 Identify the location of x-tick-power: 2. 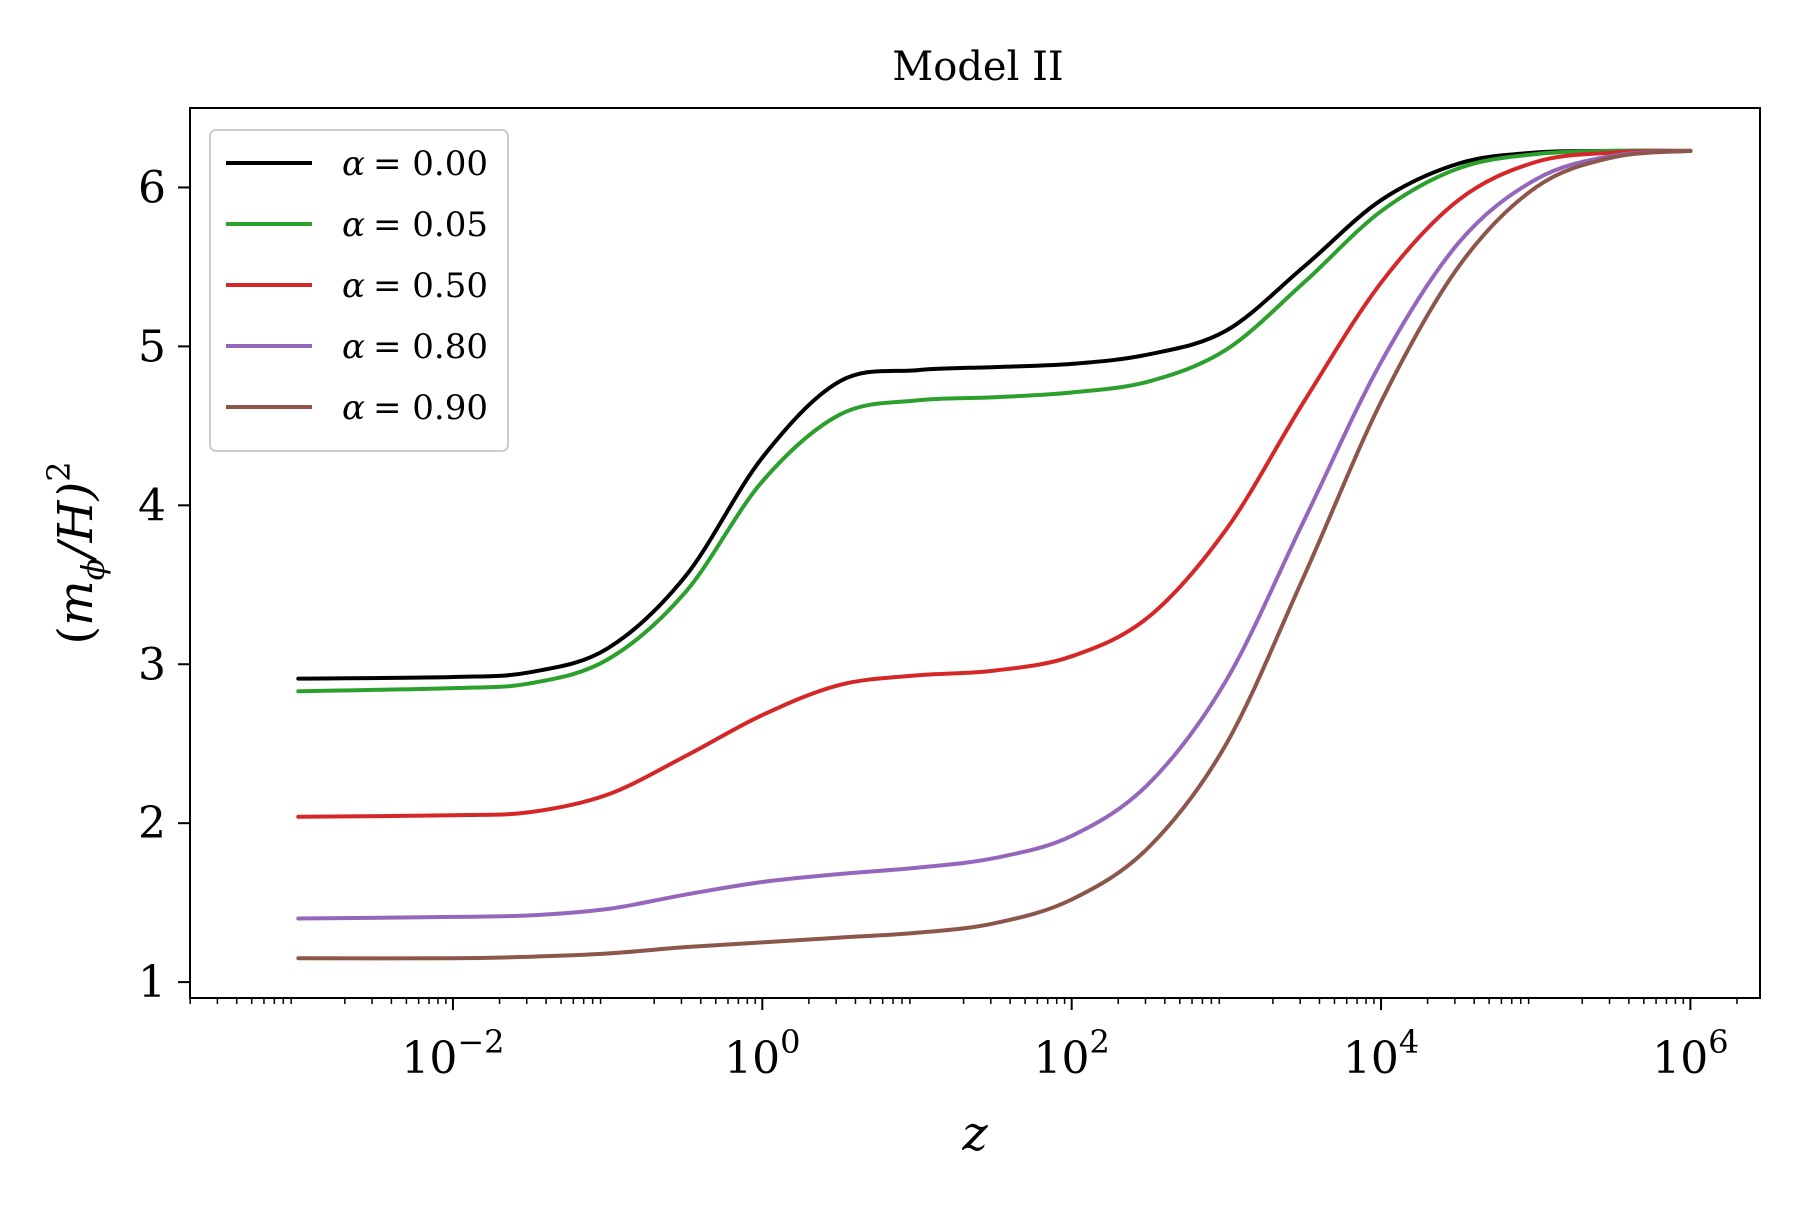
(1099, 1042).